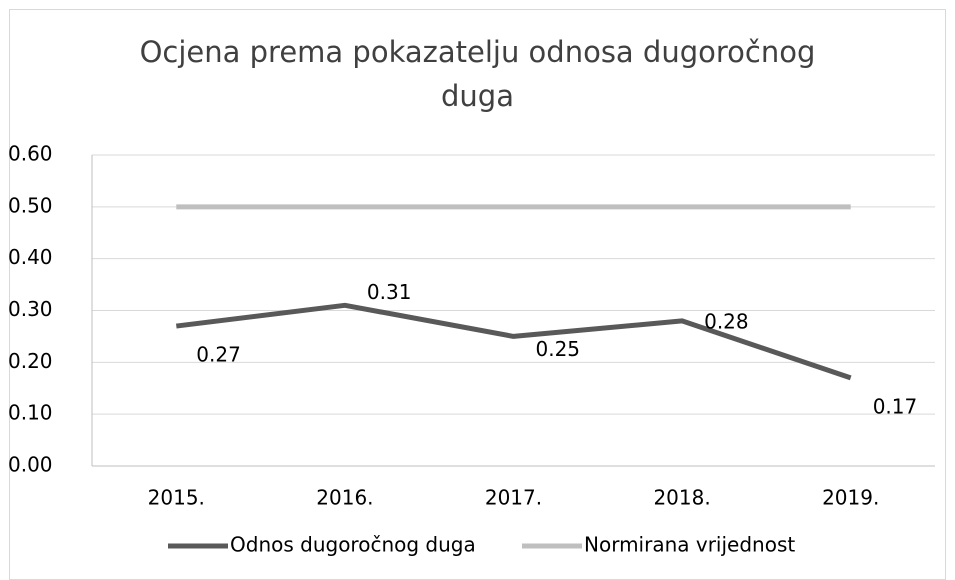  What do you see at coordinates (30, 205) in the screenshot?
I see `y-tick-label: 0.50` at bounding box center [30, 205].